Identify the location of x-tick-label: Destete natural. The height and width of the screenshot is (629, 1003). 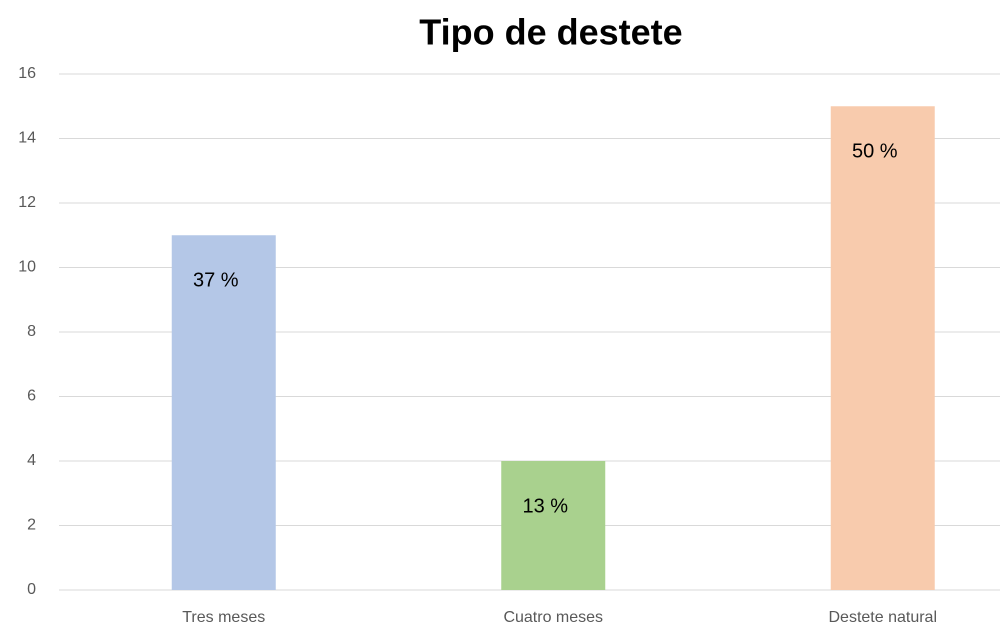
(882, 617).